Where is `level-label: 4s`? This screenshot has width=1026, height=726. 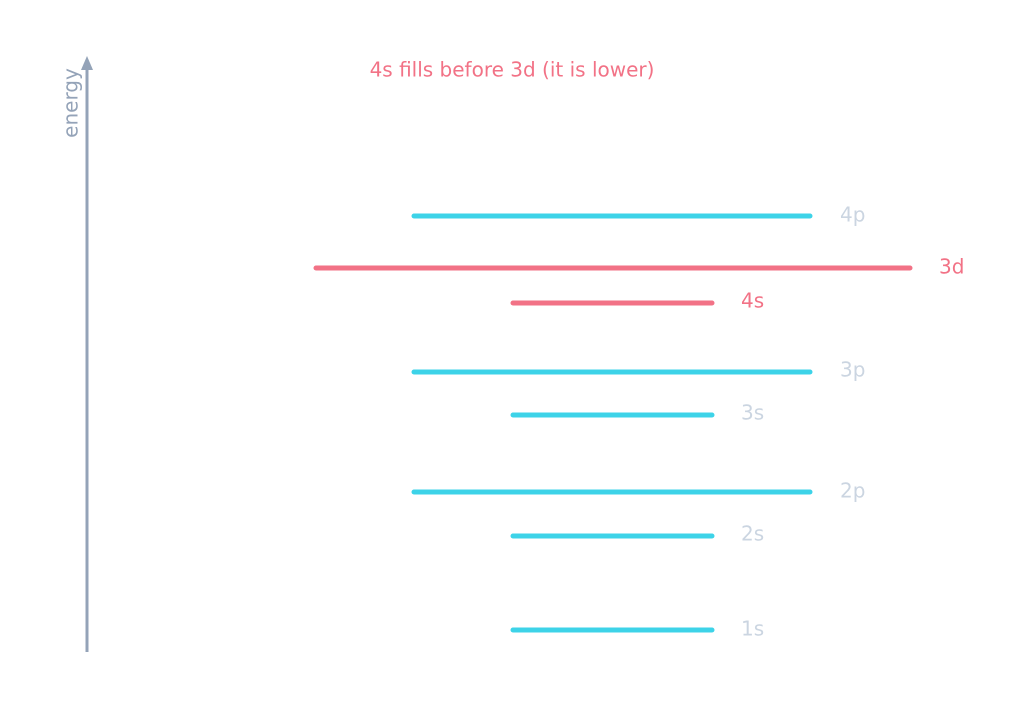 level-label: 4s is located at coordinates (752, 301).